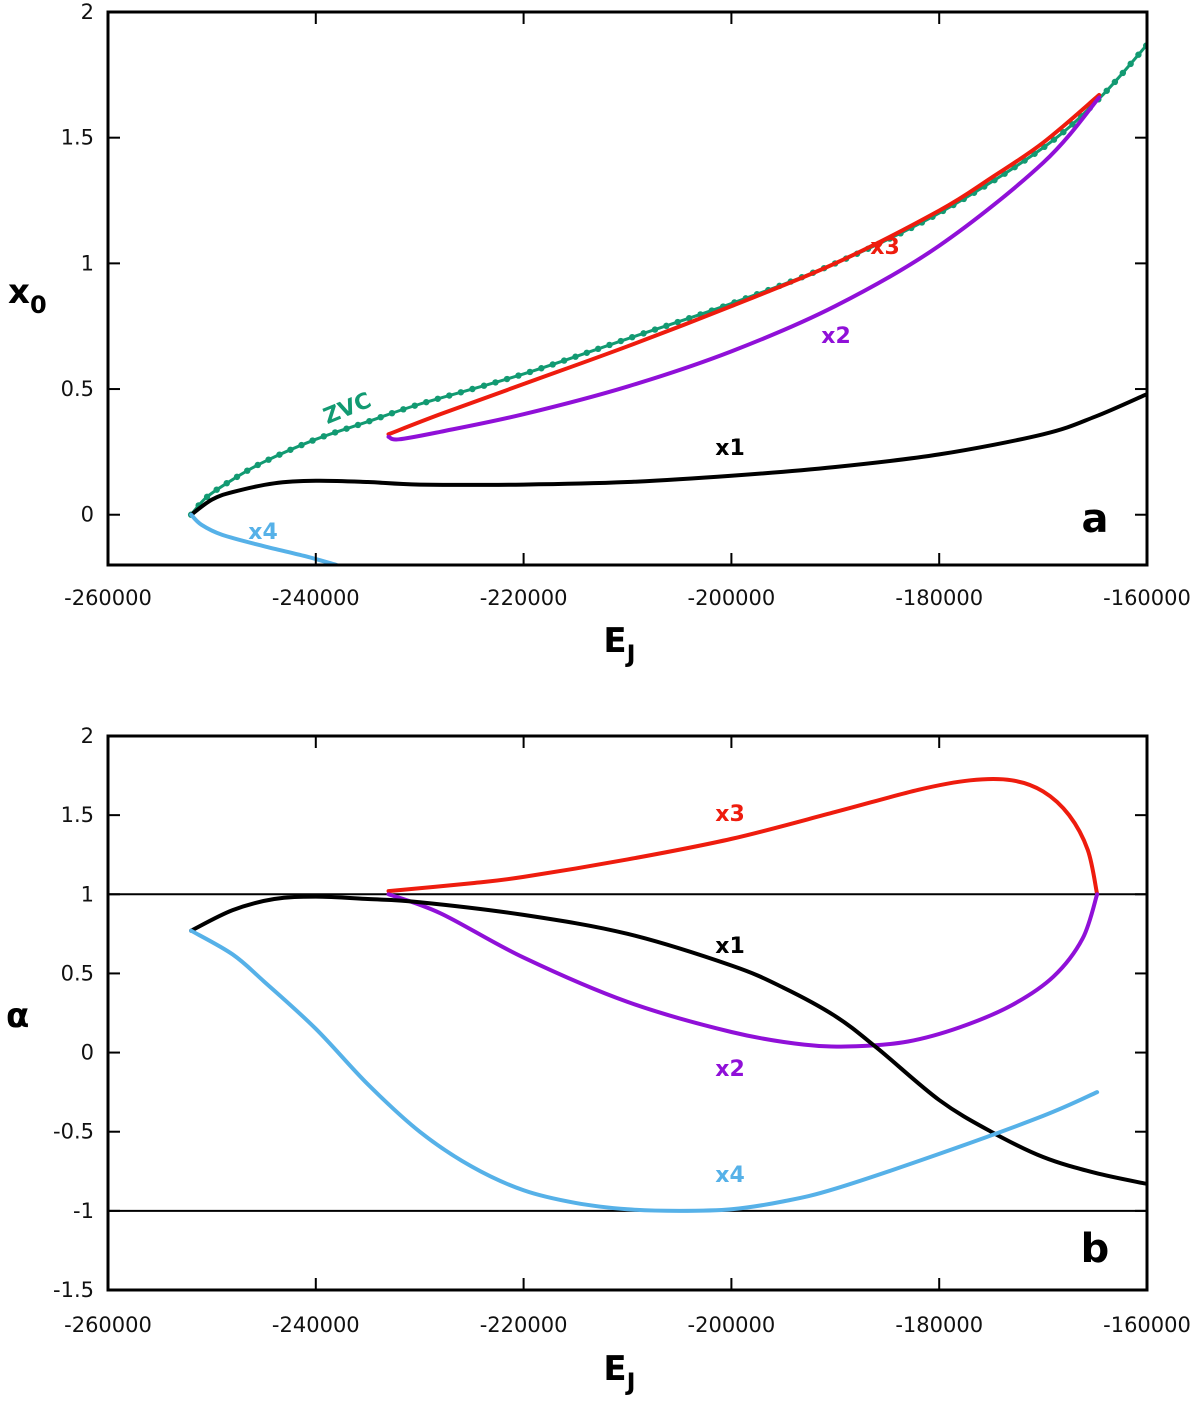  I want to click on y-tick-label: -0.5, so click(73, 1132).